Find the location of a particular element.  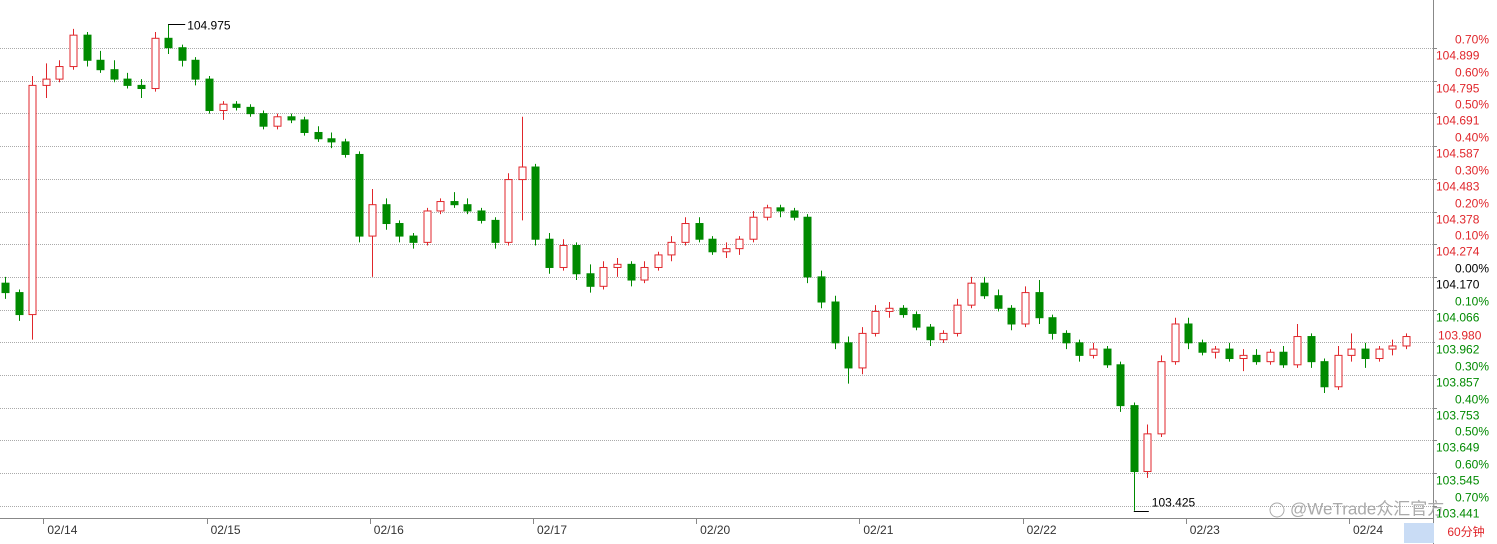

y-pct-label: 0.00% is located at coordinates (1472, 269).